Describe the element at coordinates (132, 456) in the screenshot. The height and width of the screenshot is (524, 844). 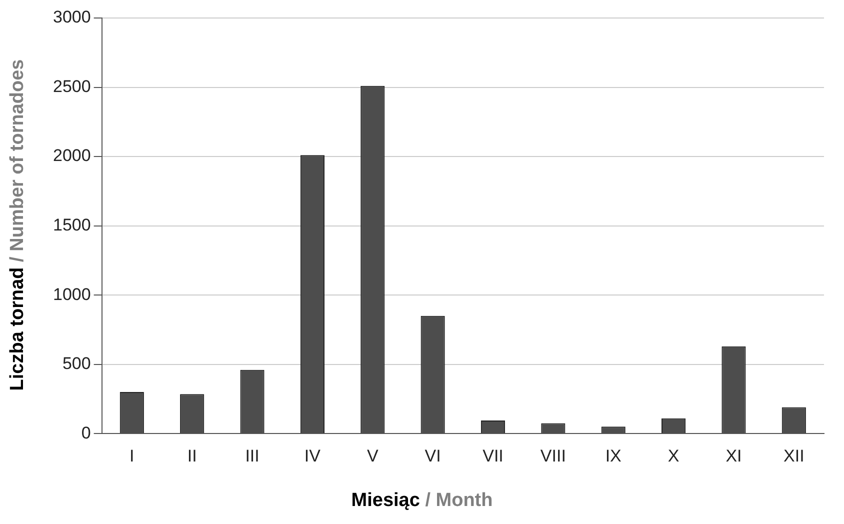
I see `x-tick-label: I` at that location.